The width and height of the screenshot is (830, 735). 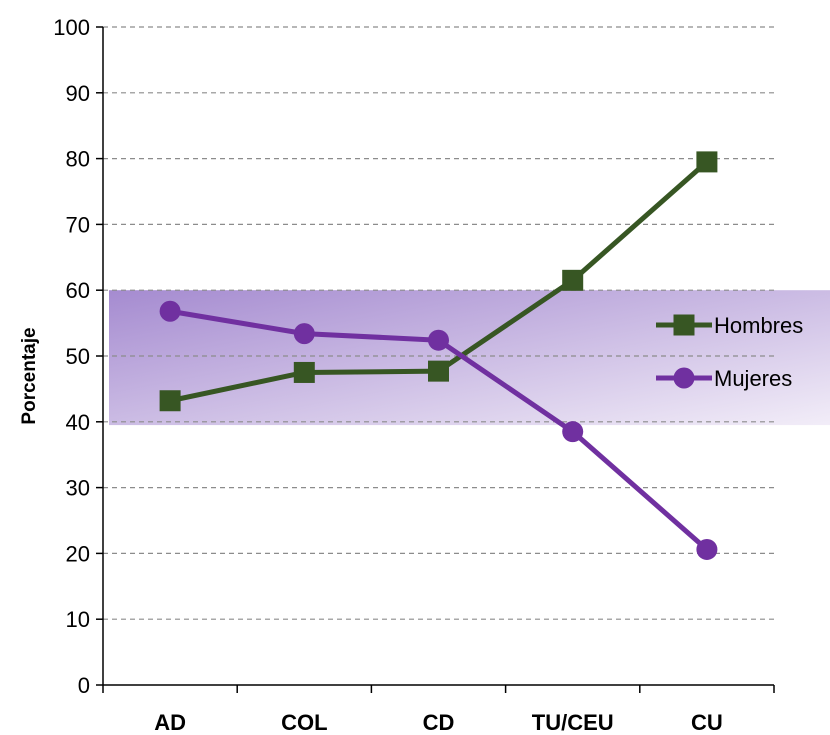 What do you see at coordinates (78, 553) in the screenshot?
I see `y-tick-label: 20` at bounding box center [78, 553].